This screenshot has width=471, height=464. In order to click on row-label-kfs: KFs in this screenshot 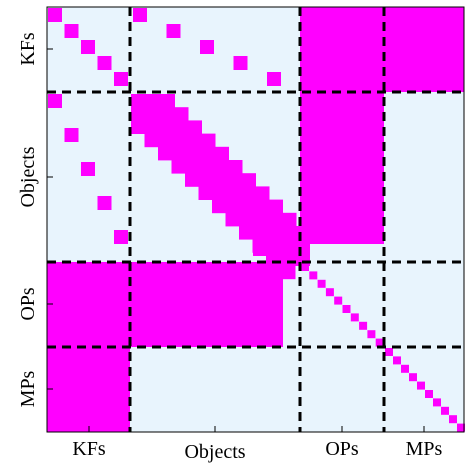, I will do `click(28, 49)`.